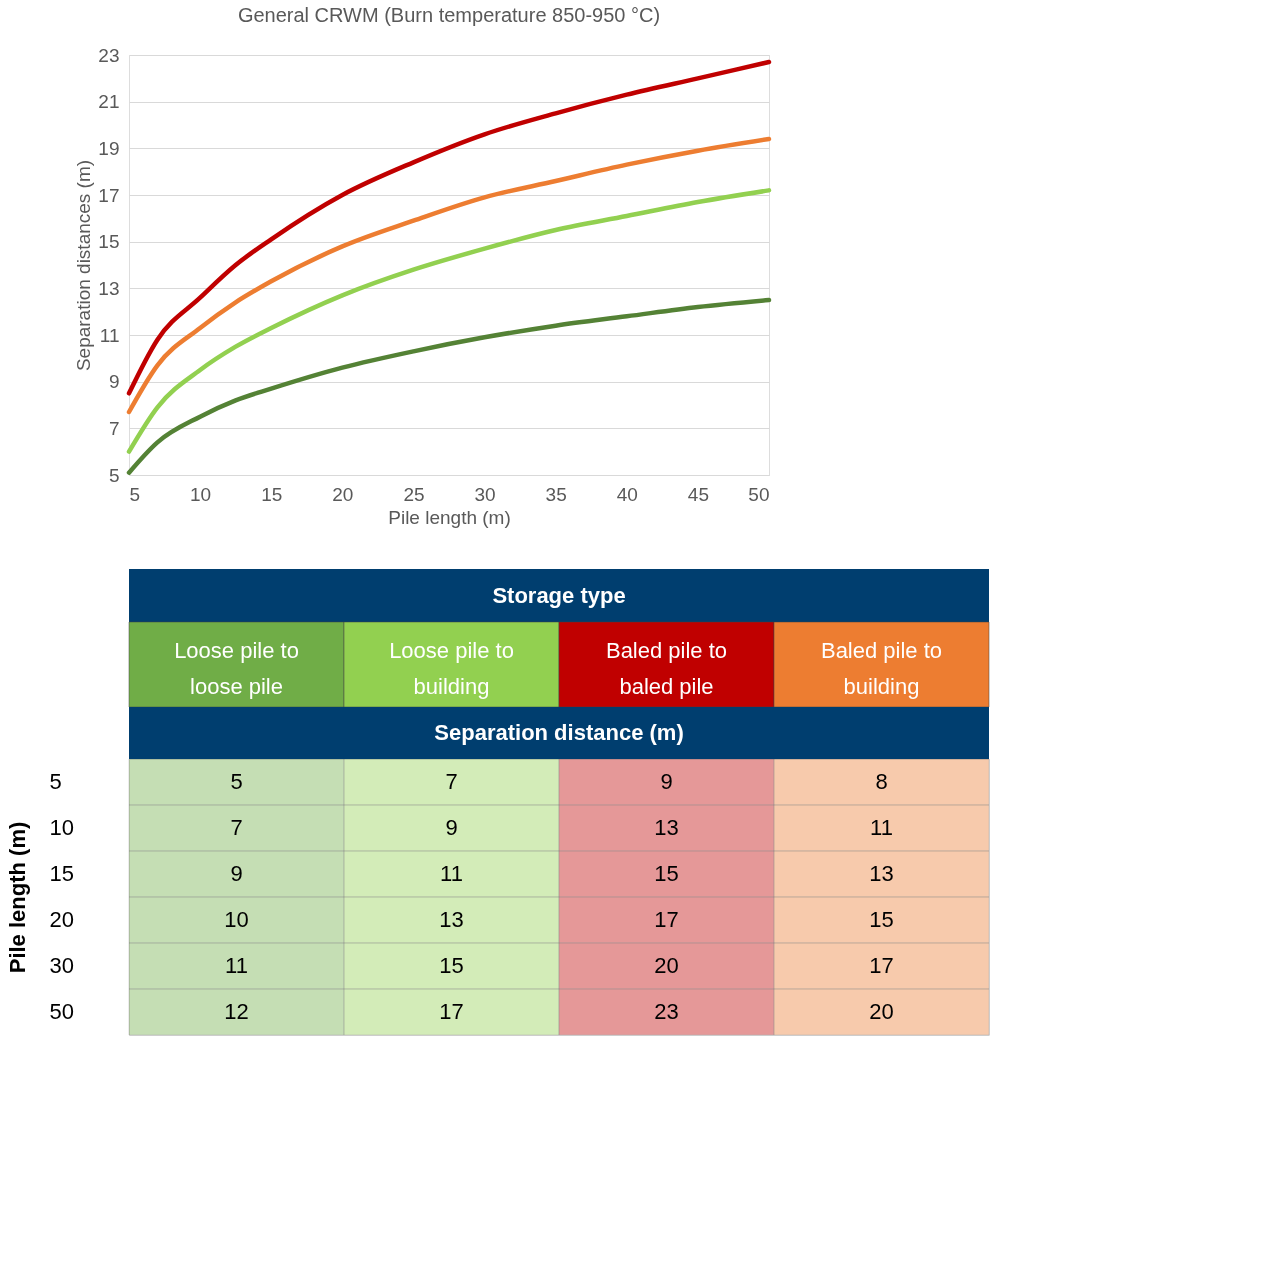  I want to click on x-tick-label: 40, so click(627, 494).